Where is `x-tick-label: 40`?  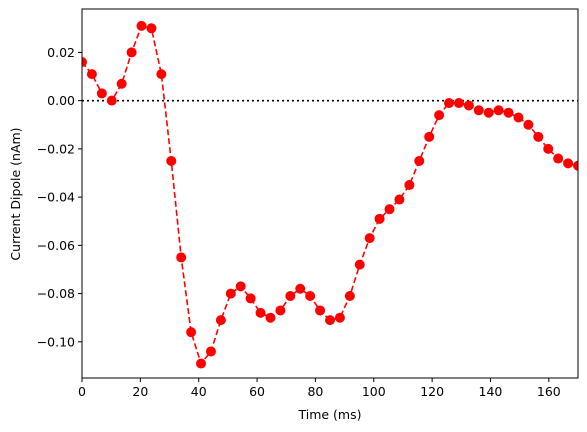
x-tick-label: 40 is located at coordinates (199, 391).